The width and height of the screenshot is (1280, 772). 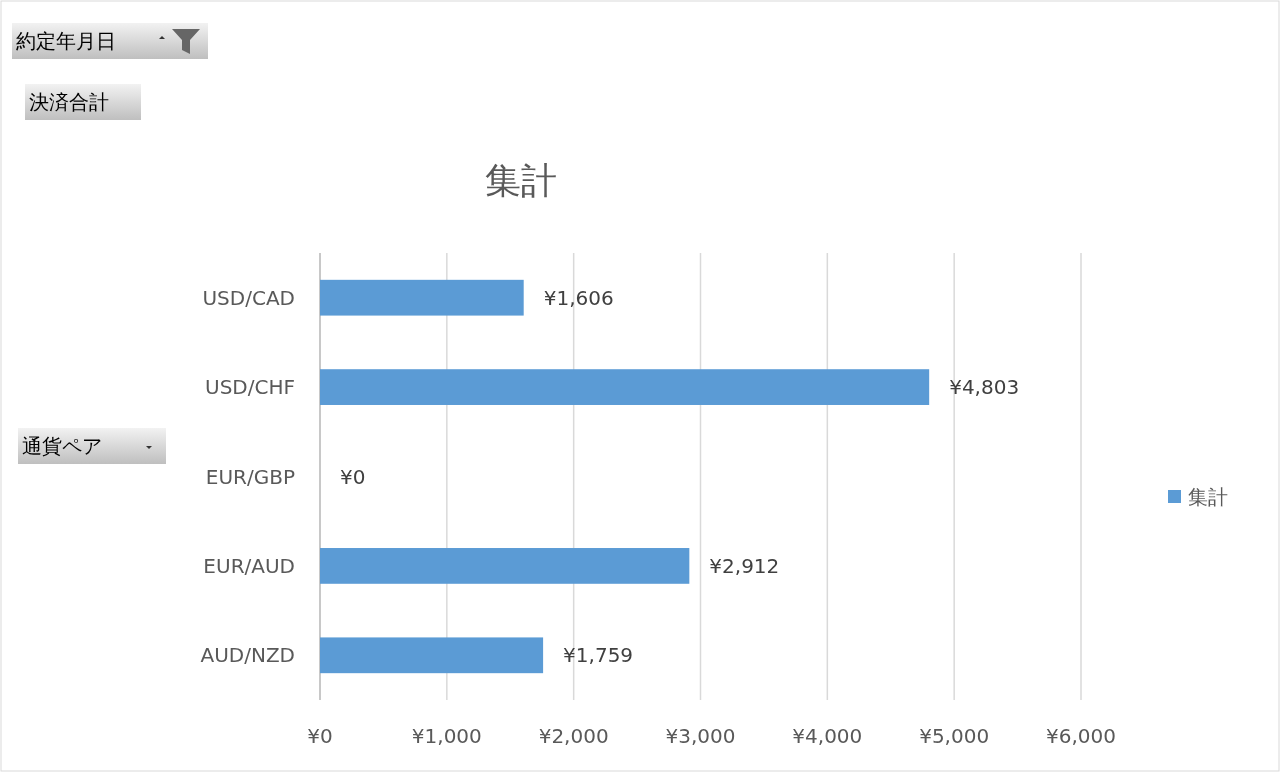 I want to click on data-label: ¥2,912, so click(x=744, y=565).